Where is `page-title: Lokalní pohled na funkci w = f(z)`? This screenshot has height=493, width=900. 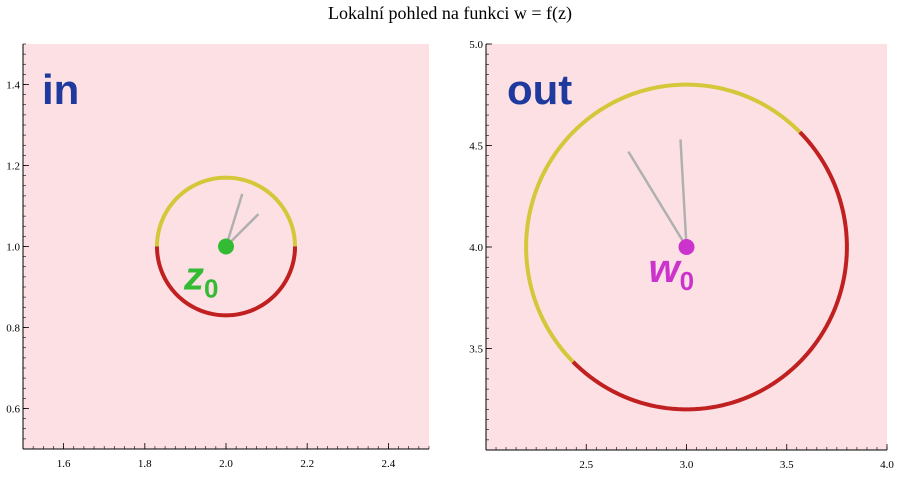 page-title: Lokalní pohled na funkci w = f(z) is located at coordinates (450, 13).